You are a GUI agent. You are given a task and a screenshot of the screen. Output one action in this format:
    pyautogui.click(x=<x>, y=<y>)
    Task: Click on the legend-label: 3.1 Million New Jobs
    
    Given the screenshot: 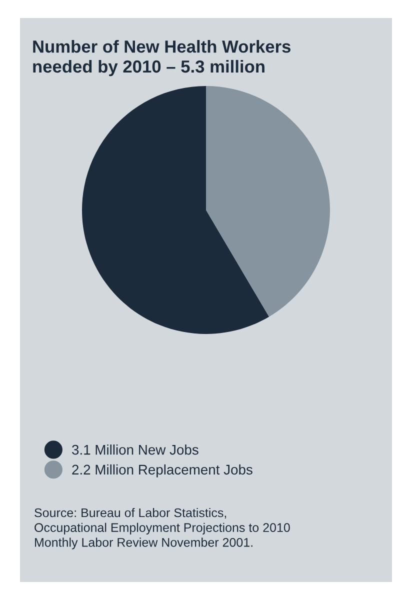 What is the action you would take?
    pyautogui.click(x=135, y=449)
    